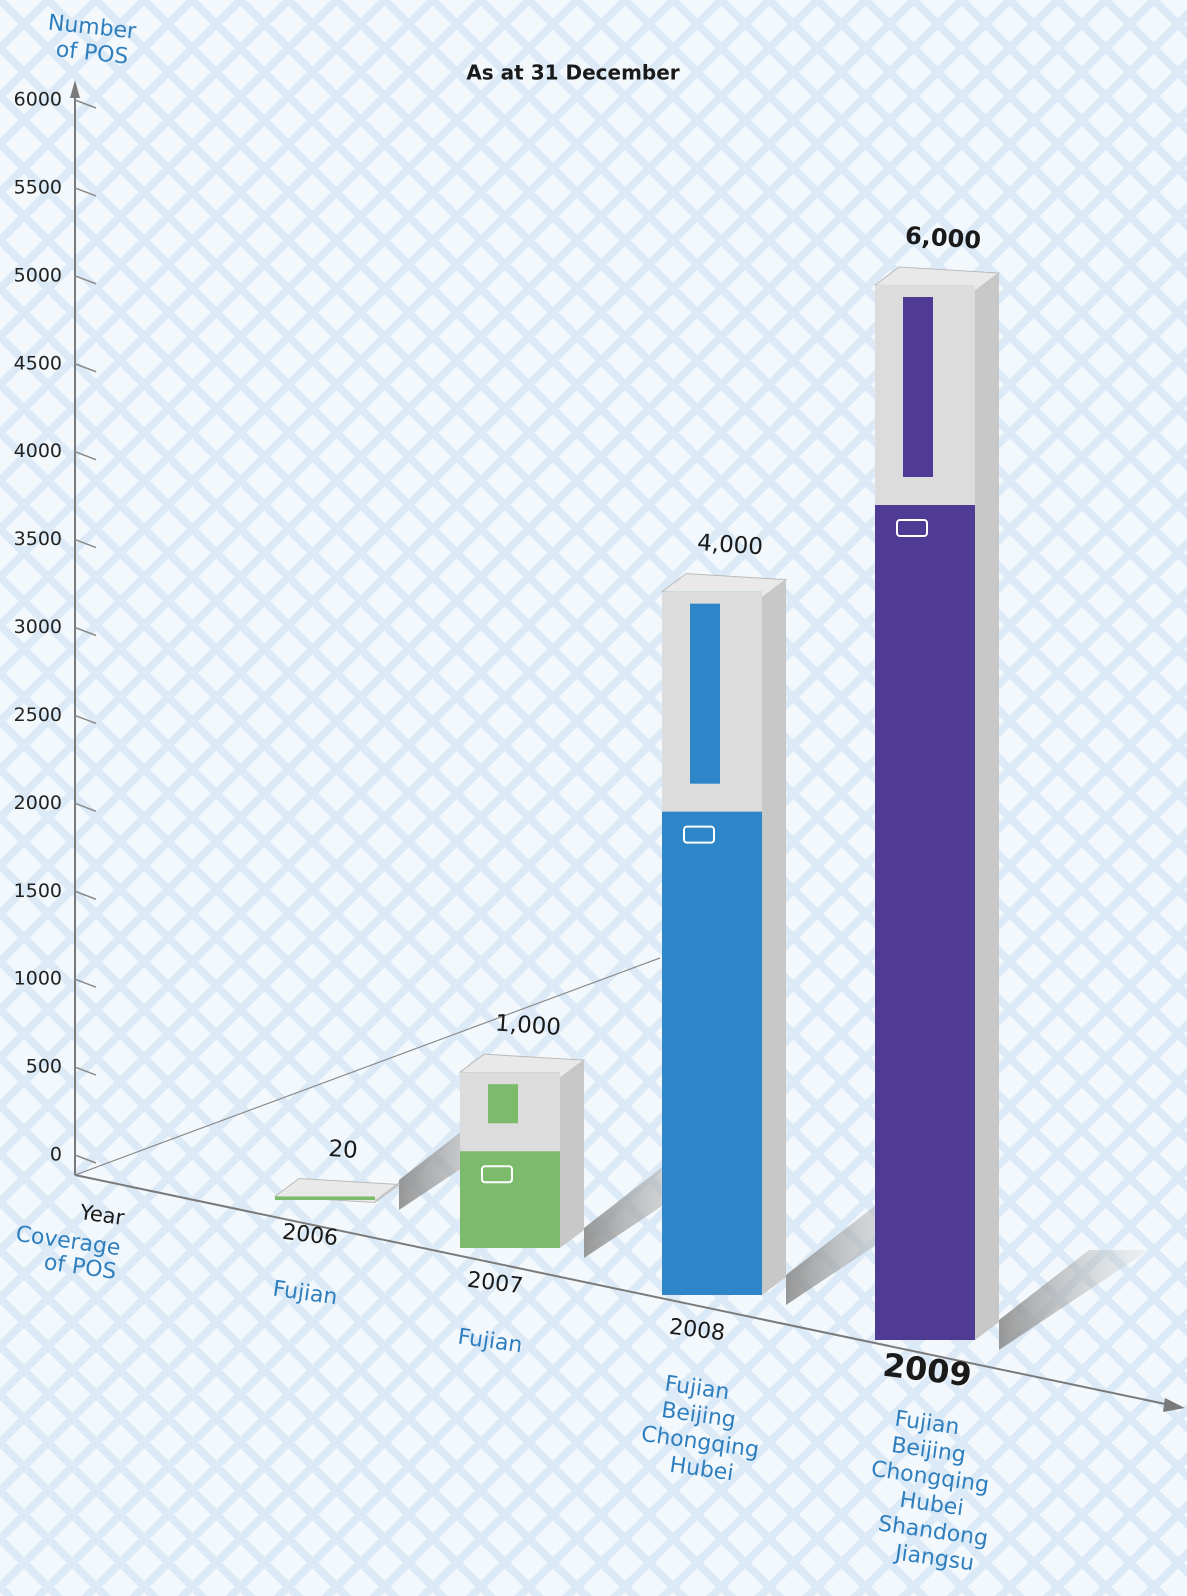  Describe the element at coordinates (343, 1150) in the screenshot. I see `value-label: 20` at that location.